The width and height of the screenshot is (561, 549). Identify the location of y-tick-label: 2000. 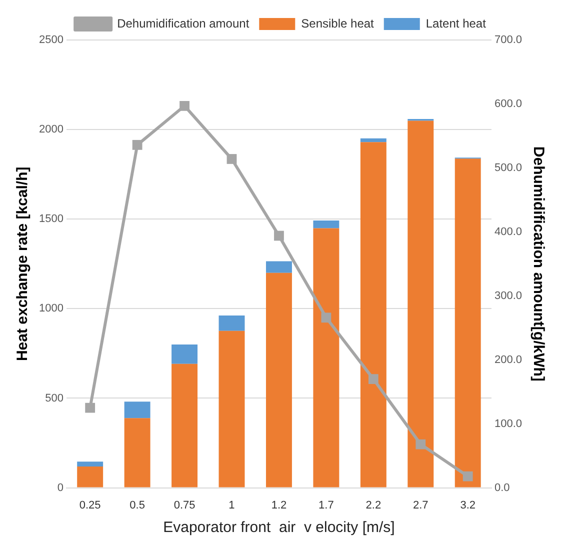
(51, 130).